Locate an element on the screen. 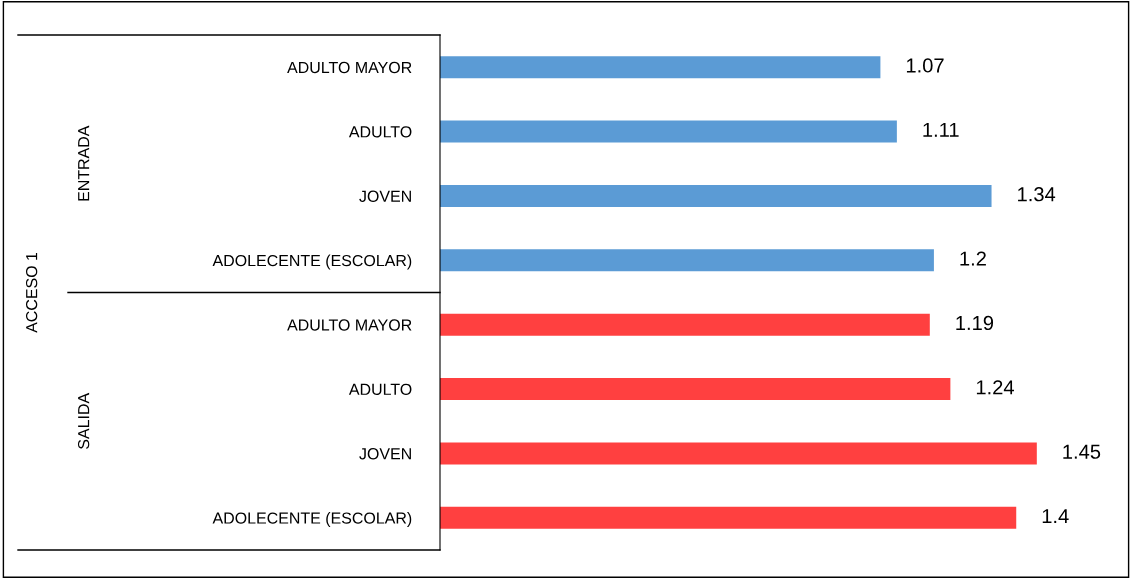  text: SALIDA is located at coordinates (83, 420).